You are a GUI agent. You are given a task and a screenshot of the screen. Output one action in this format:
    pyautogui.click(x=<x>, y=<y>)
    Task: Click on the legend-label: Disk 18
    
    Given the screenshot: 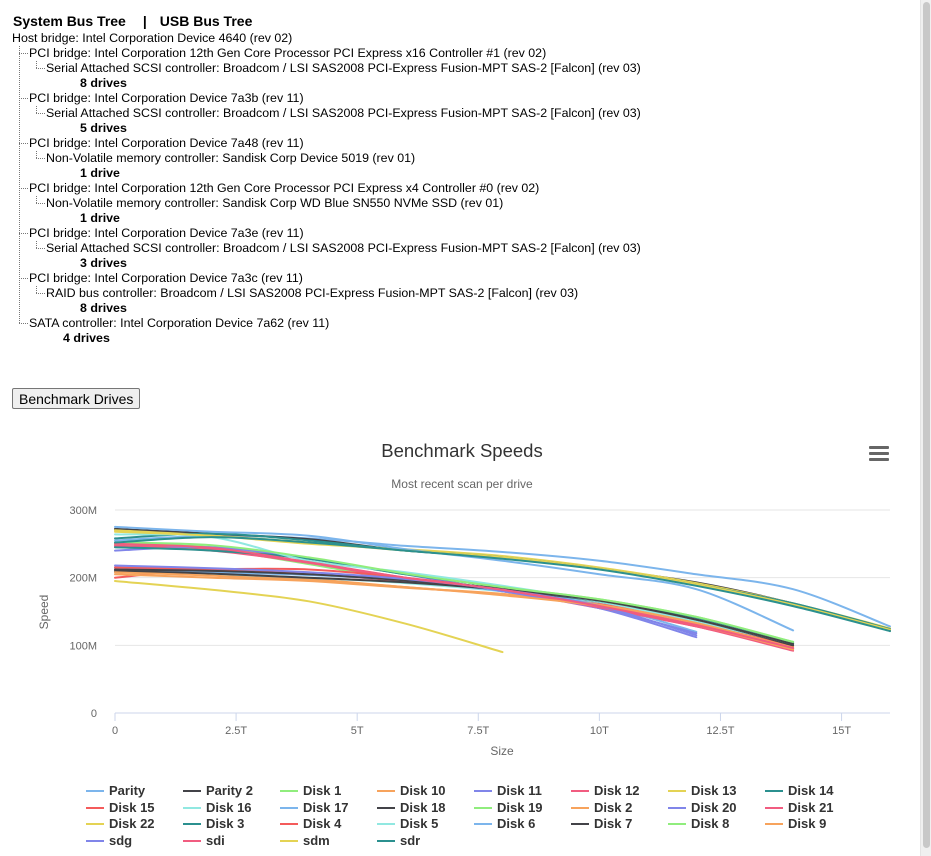 What is the action you would take?
    pyautogui.click(x=423, y=807)
    